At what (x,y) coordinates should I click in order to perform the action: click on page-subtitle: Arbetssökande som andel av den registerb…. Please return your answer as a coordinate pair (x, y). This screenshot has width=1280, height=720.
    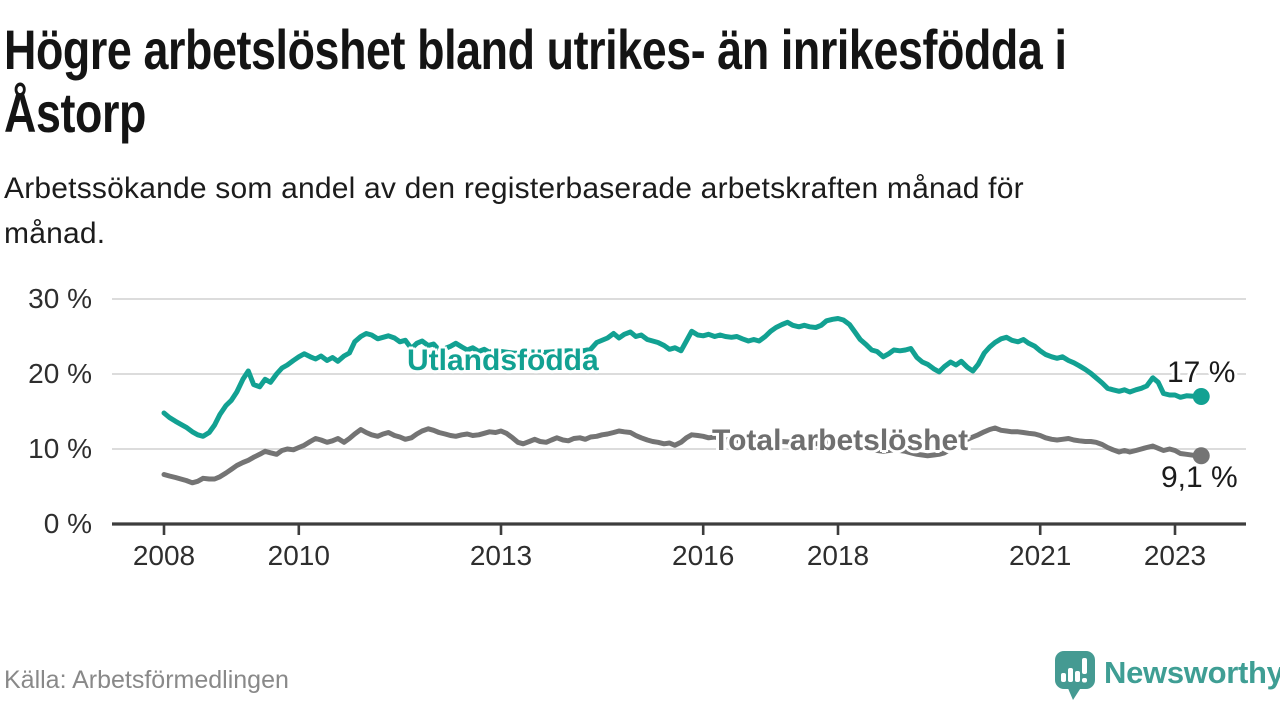
    Looking at the image, I should click on (634, 211).